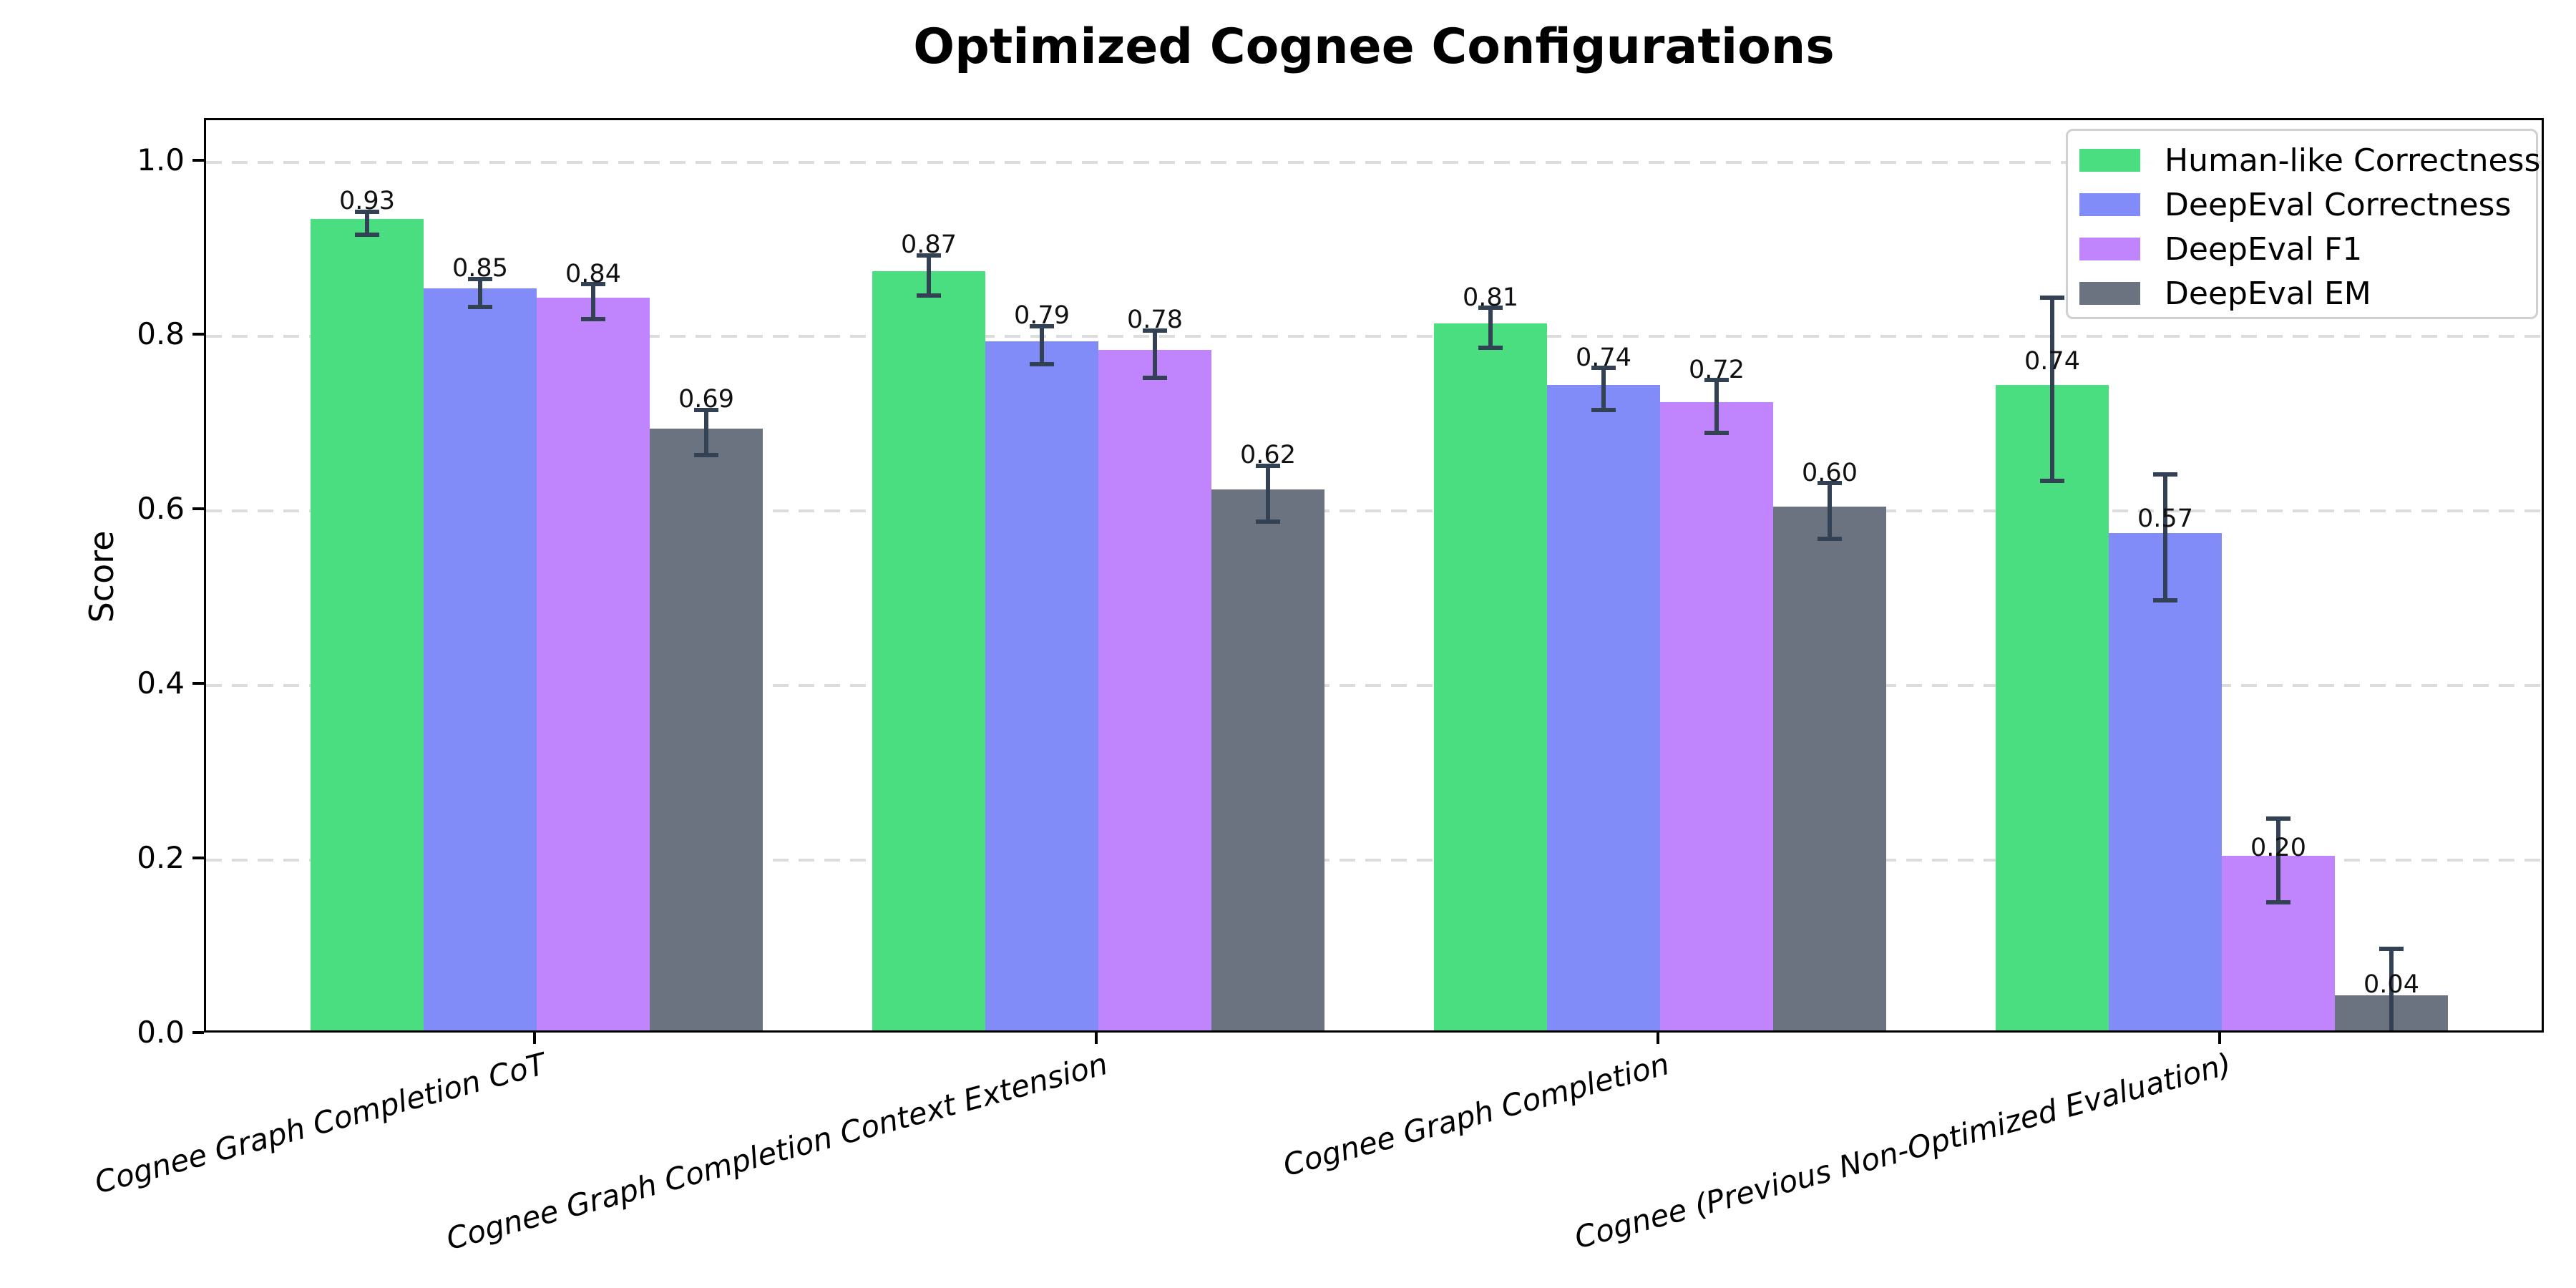 This screenshot has width=2576, height=1288. I want to click on legend-label: DeepEval Correctness, so click(2338, 204).